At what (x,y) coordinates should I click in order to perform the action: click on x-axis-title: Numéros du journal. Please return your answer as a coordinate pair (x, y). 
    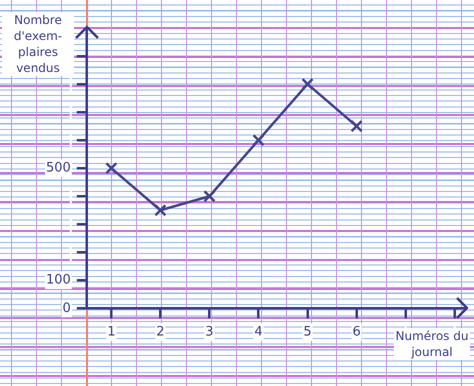
    Looking at the image, I should click on (432, 344).